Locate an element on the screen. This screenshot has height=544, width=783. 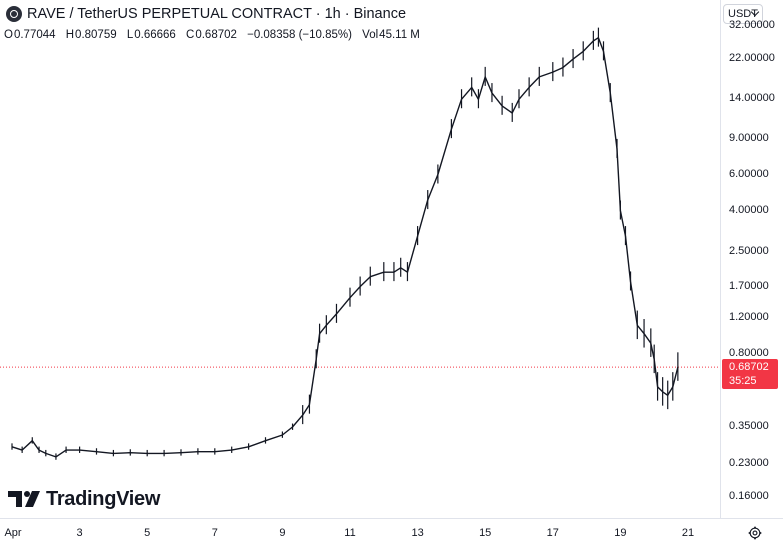
time-axis-tick: 11 is located at coordinates (350, 533).